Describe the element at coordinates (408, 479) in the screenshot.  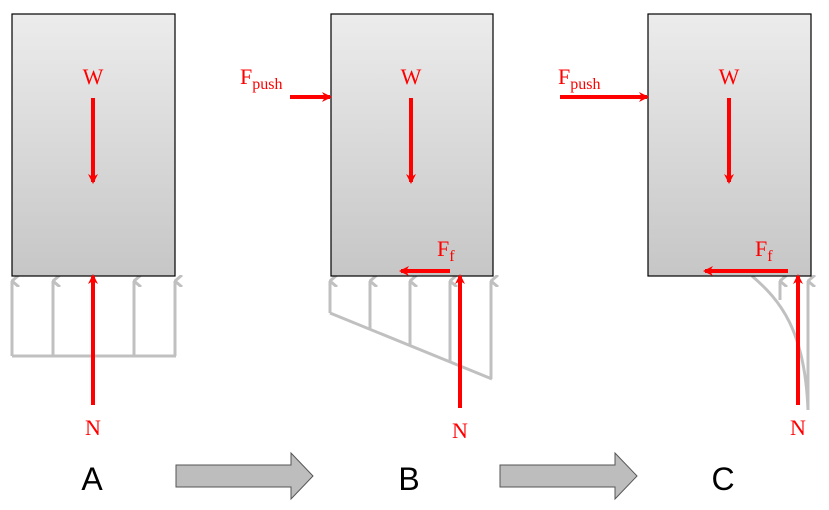
I see `panel-label-b: B` at that location.